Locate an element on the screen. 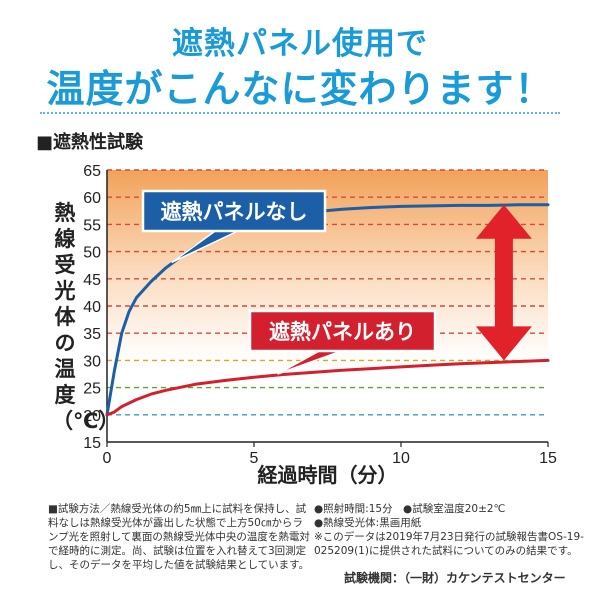 The height and width of the screenshot is (600, 600). x-tick-label: 10 is located at coordinates (401, 458).